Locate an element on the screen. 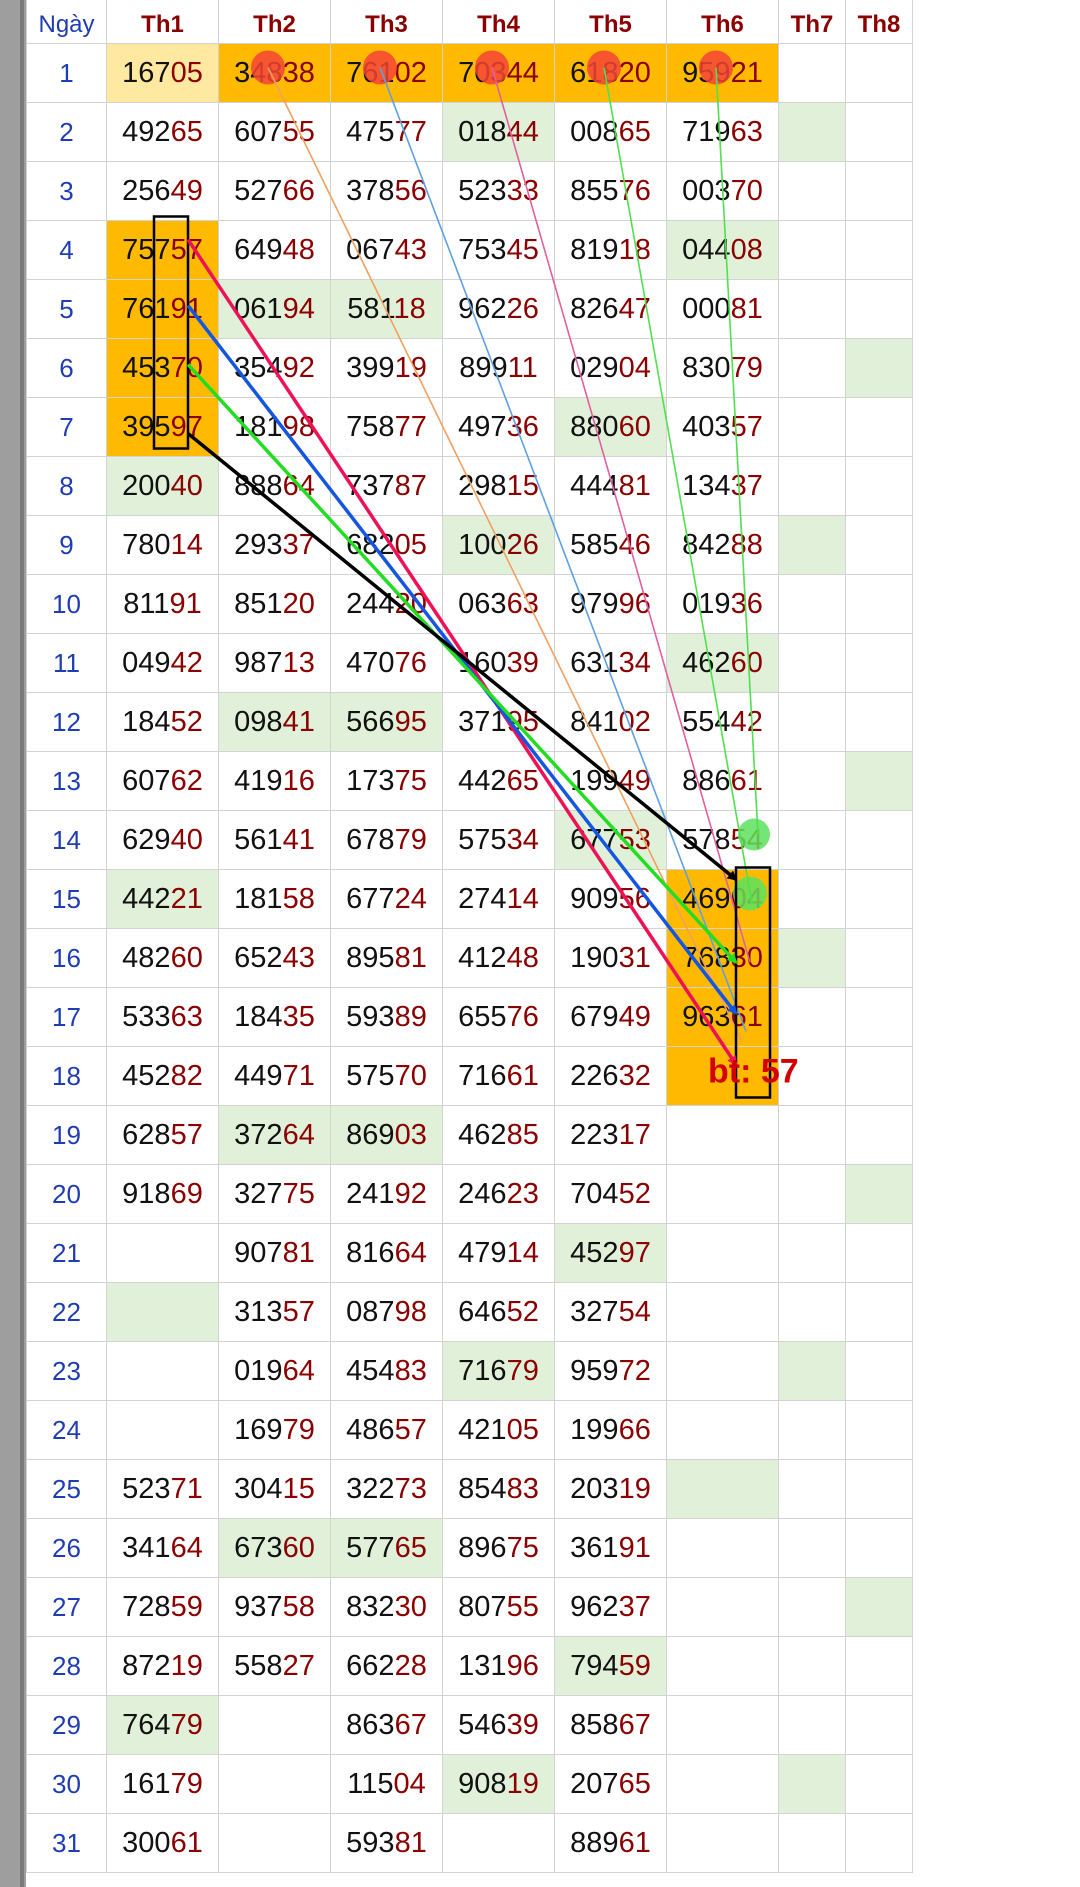 The image size is (1080, 1887). result-cell: 97996 is located at coordinates (610, 604).